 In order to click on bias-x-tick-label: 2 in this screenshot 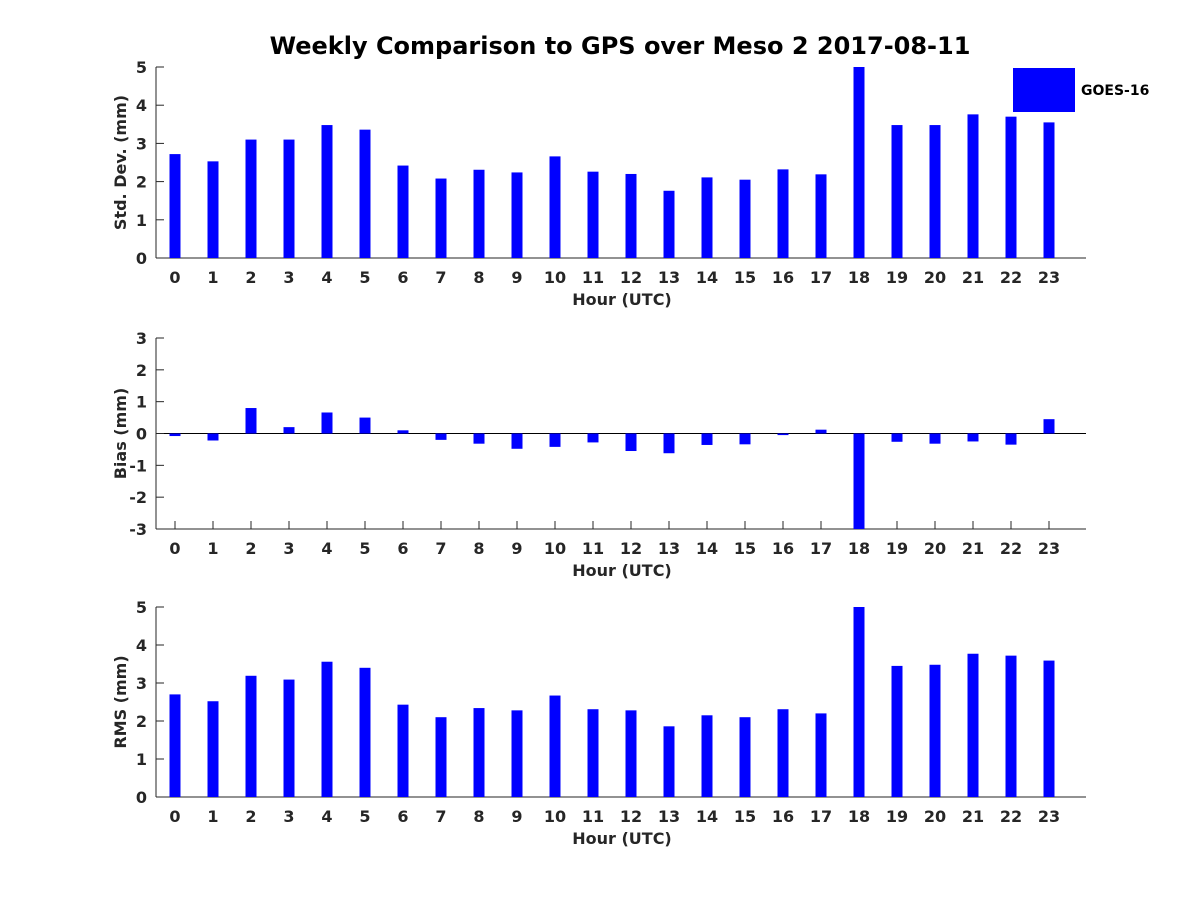, I will do `click(250, 548)`.